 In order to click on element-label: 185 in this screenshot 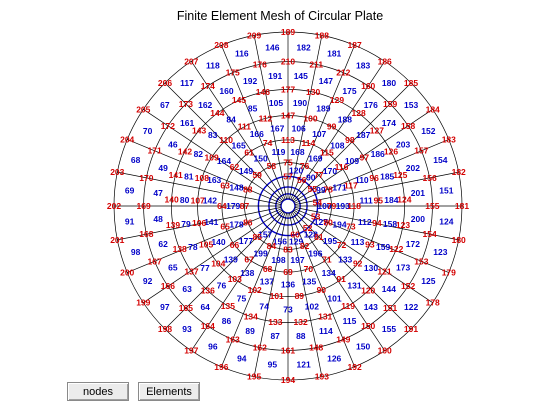, I will do `click(387, 176)`.